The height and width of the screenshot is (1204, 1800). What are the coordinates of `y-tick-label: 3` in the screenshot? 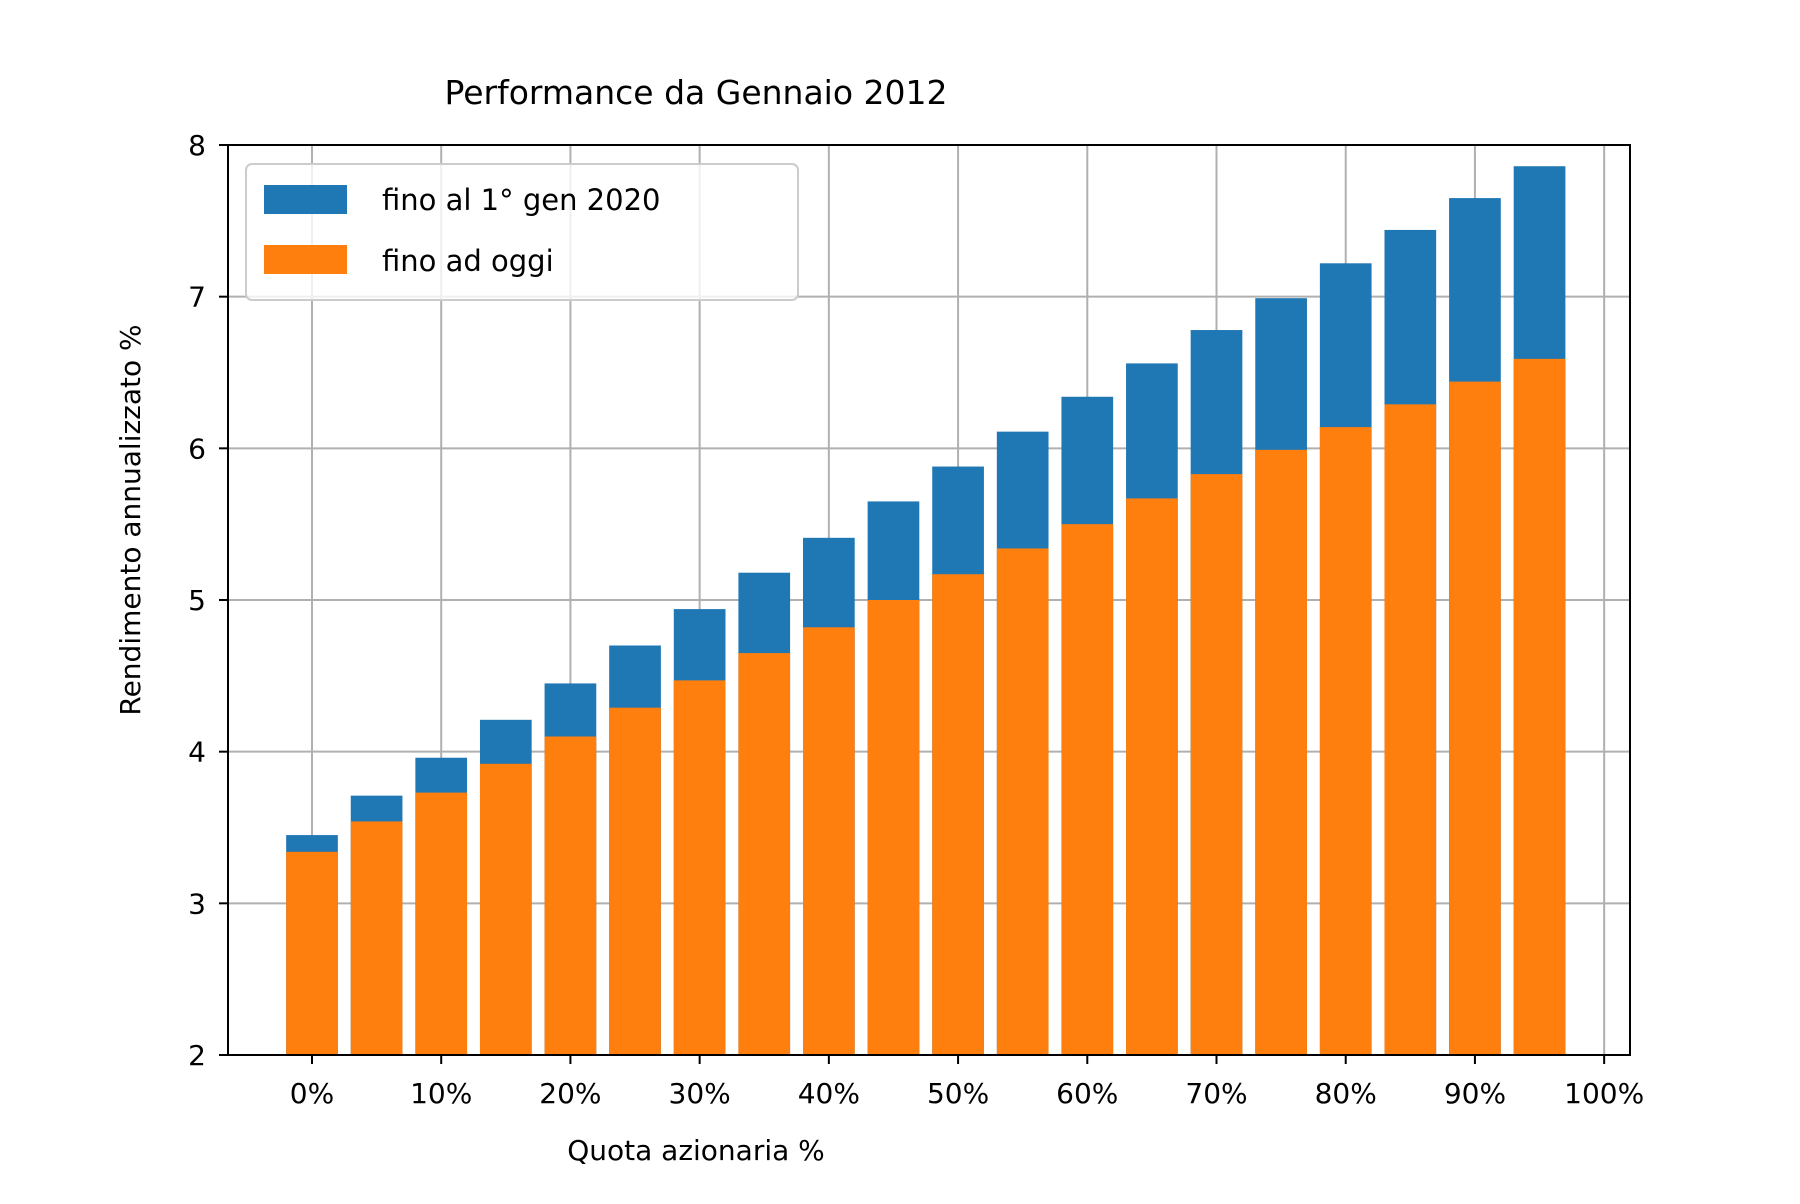 It's located at (197, 903).